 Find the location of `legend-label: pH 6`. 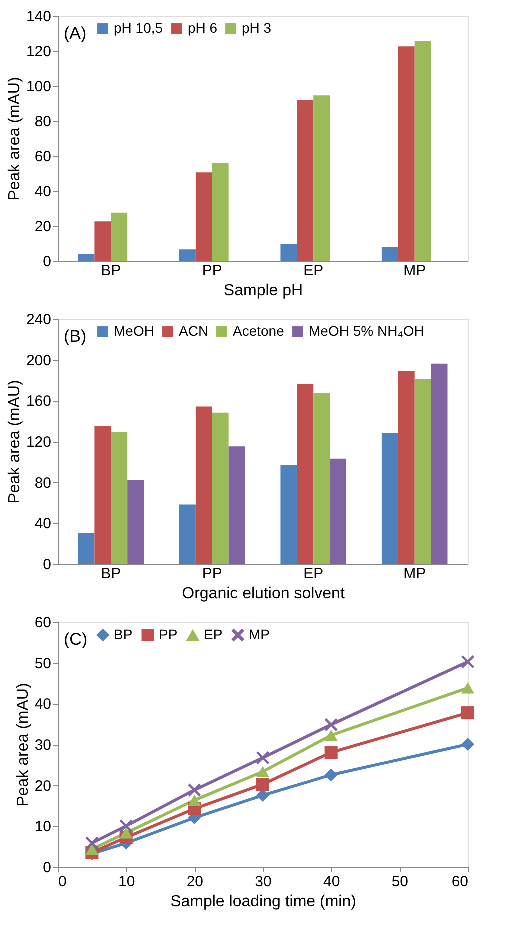

legend-label: pH 6 is located at coordinates (203, 28).